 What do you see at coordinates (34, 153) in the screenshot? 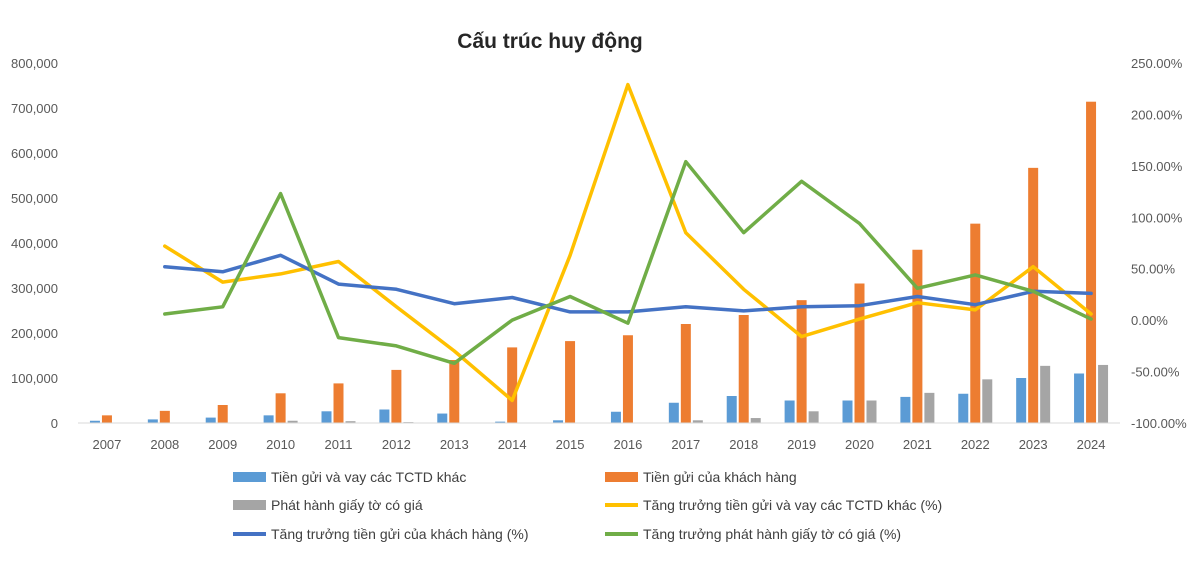
I see `left-tick-label: 600,000` at bounding box center [34, 153].